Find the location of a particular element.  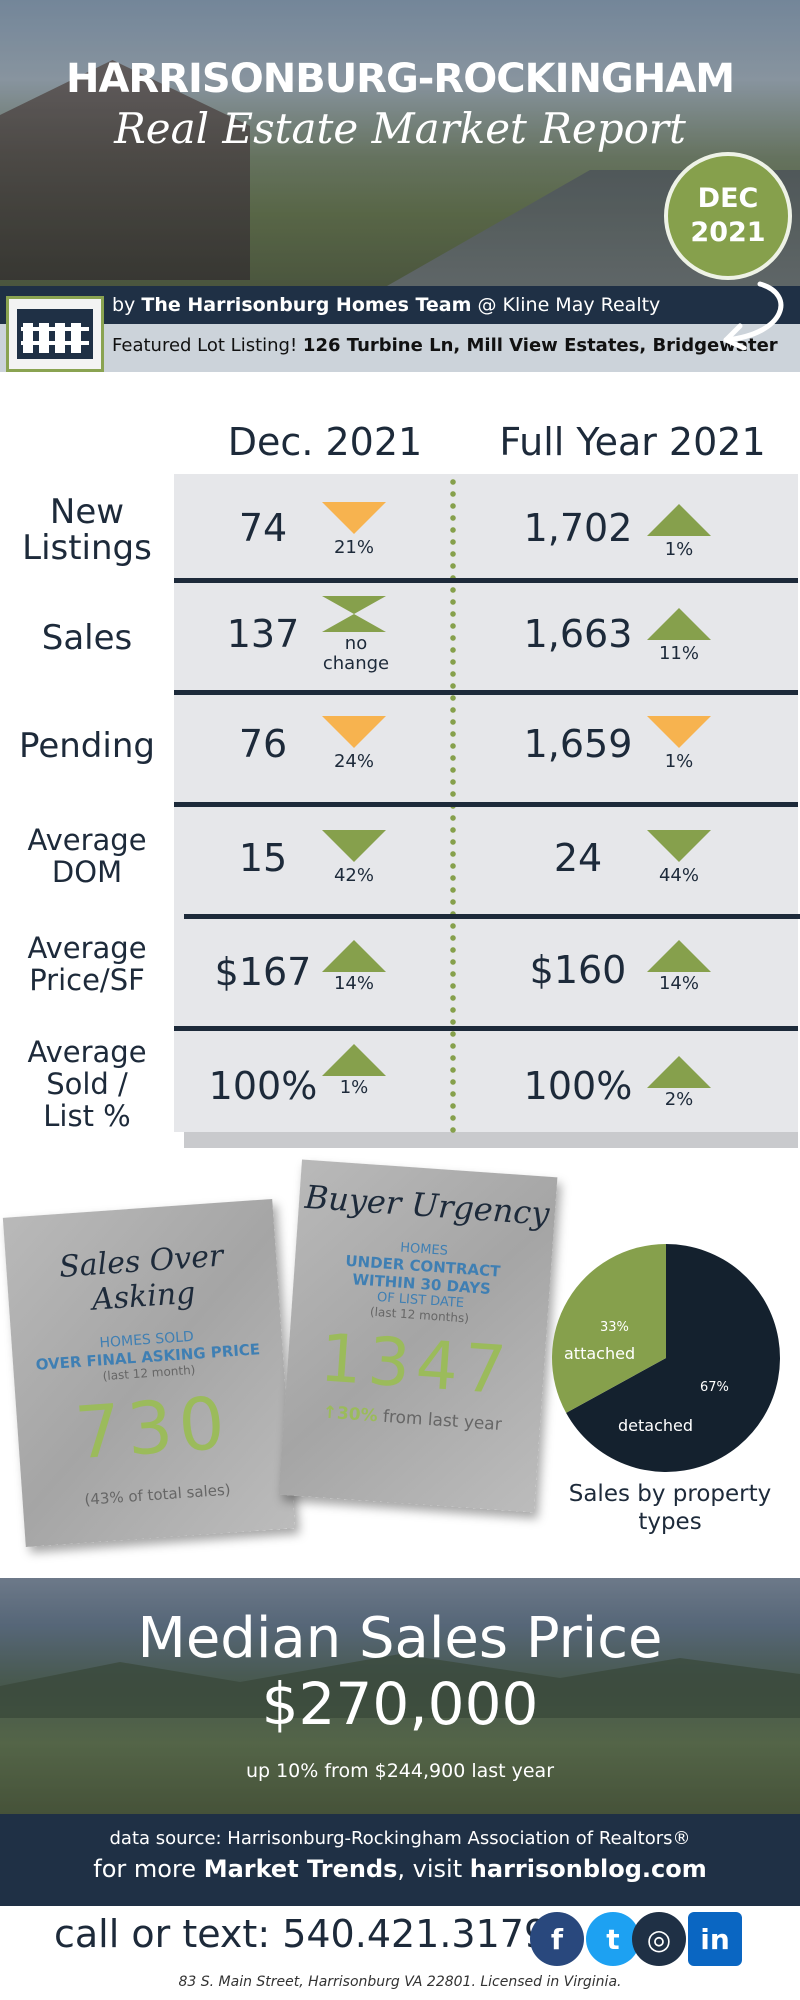

year-value: 1,659 is located at coordinates (578, 744).